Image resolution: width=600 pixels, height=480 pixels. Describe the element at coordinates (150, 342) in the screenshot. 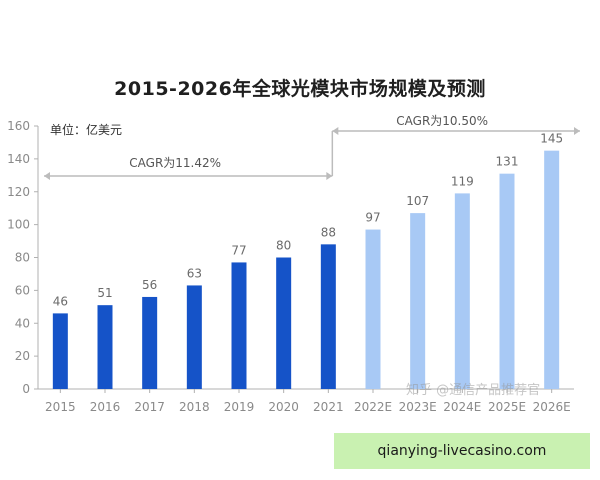

I see `bar-2017` at that location.